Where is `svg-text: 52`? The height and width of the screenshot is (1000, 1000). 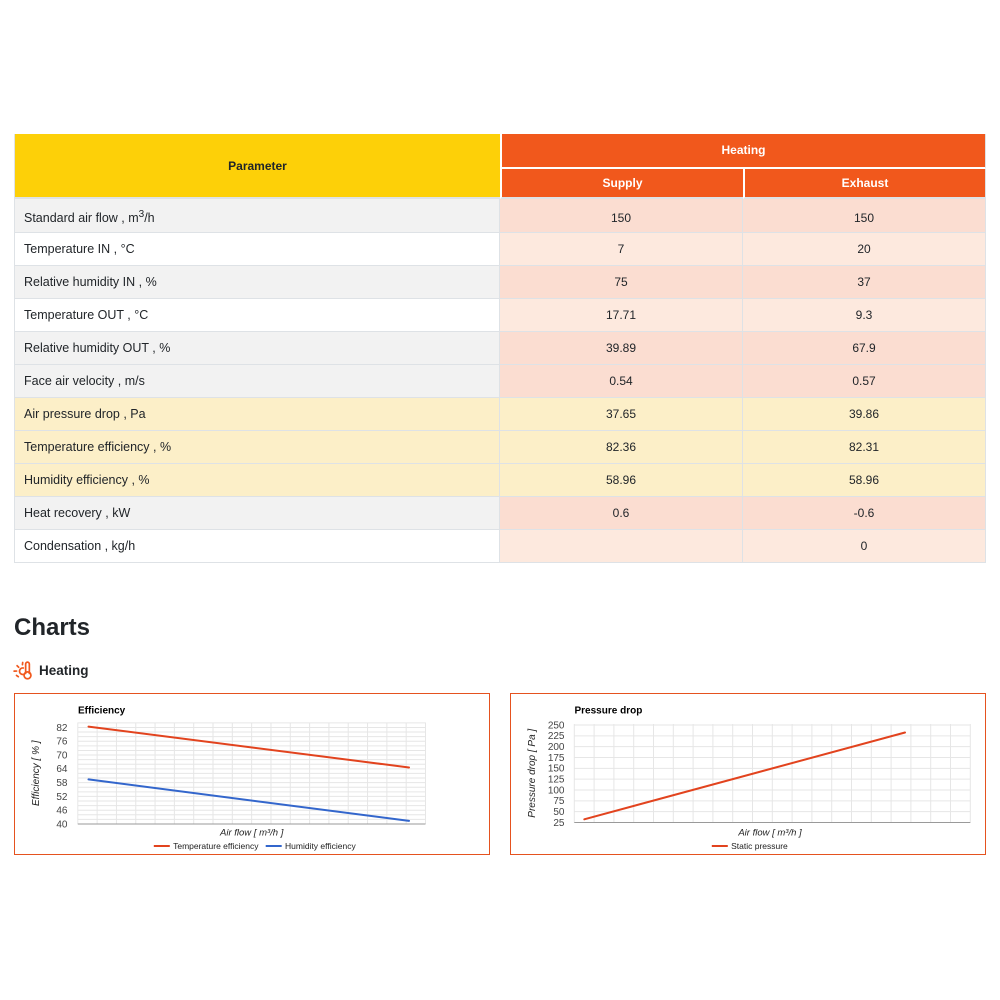 svg-text: 52 is located at coordinates (62, 797).